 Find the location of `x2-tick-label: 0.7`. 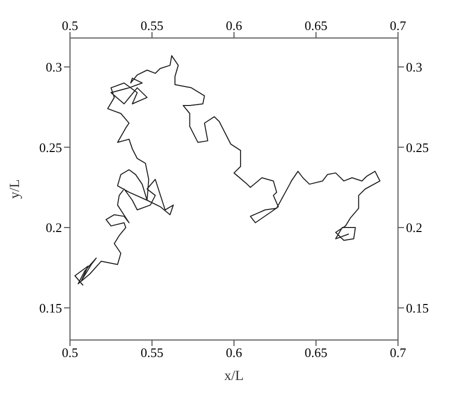

x2-tick-label: 0.7 is located at coordinates (398, 352).